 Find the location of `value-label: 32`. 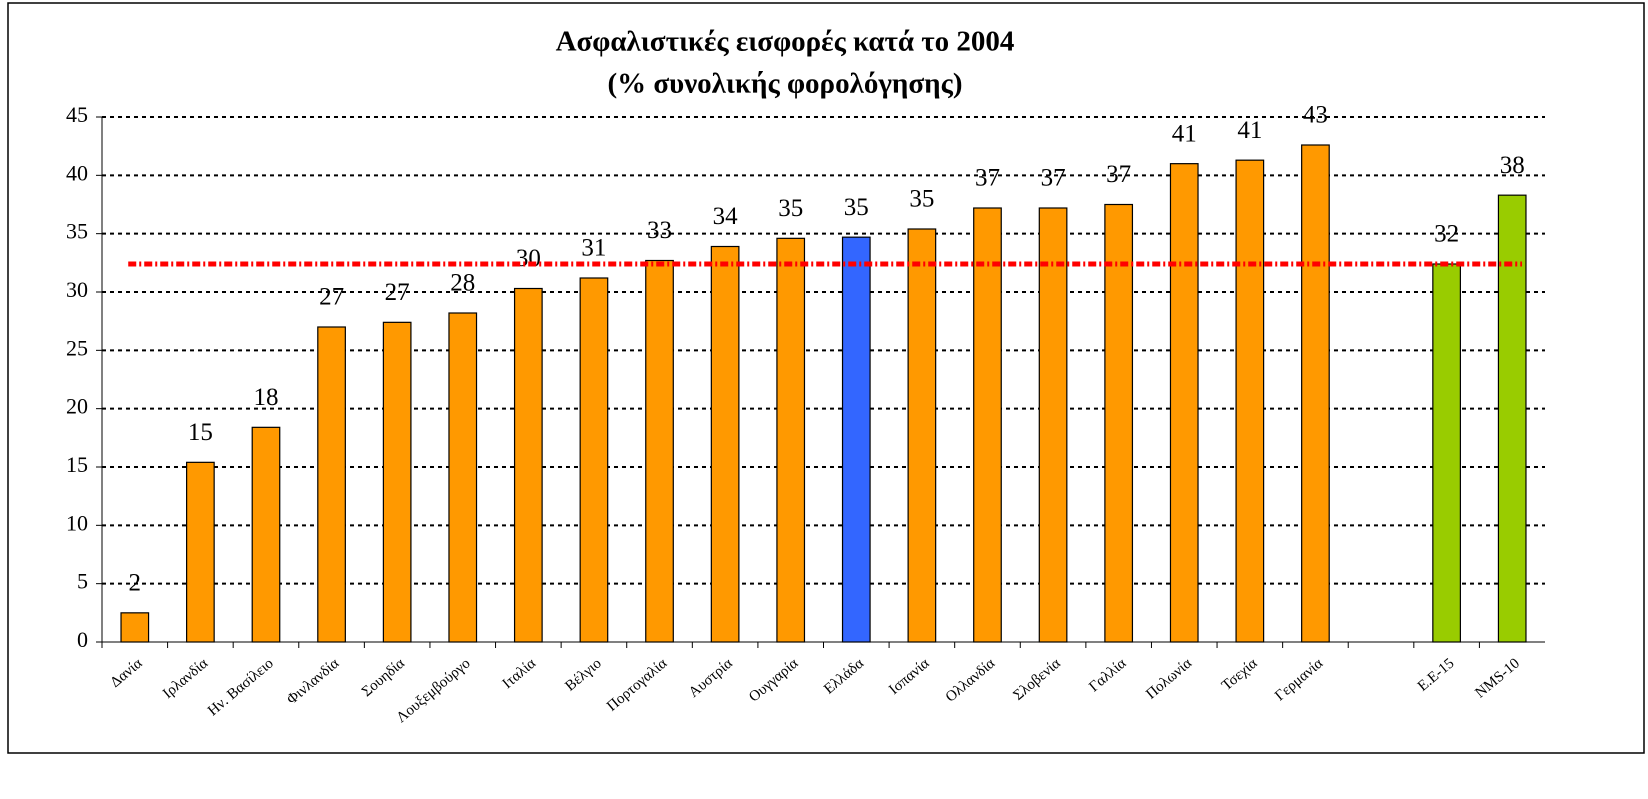

value-label: 32 is located at coordinates (1446, 234).